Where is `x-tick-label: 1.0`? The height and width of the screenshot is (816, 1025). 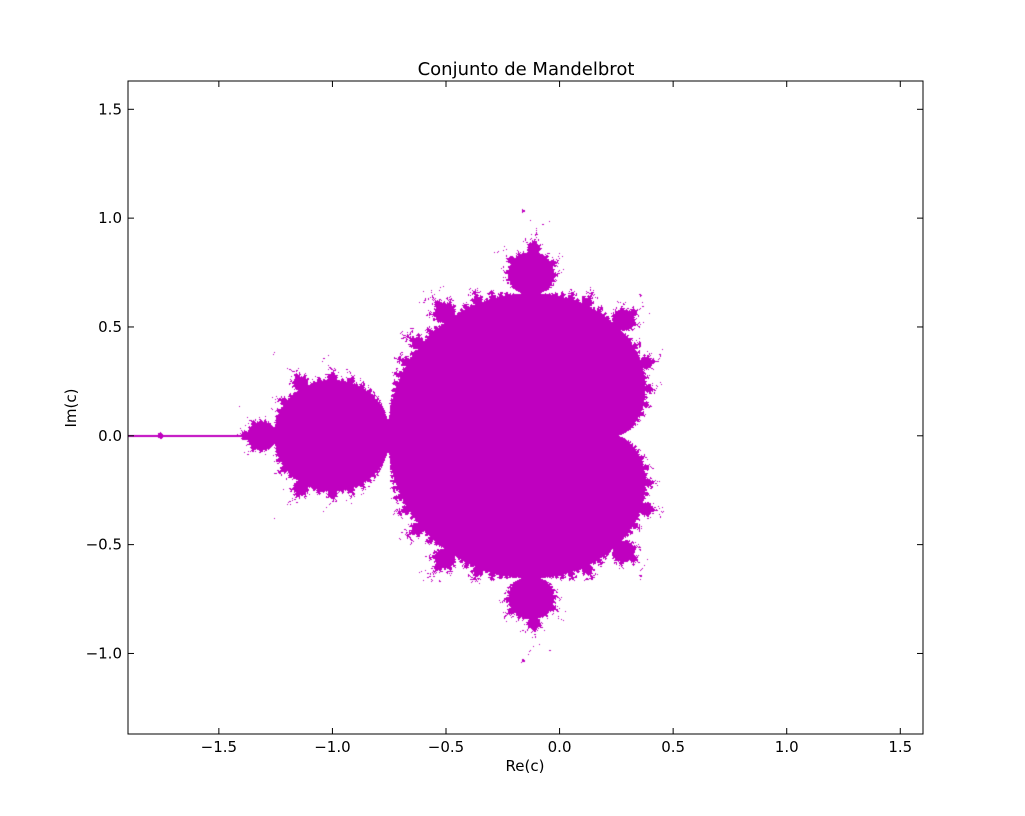 x-tick-label: 1.0 is located at coordinates (787, 747).